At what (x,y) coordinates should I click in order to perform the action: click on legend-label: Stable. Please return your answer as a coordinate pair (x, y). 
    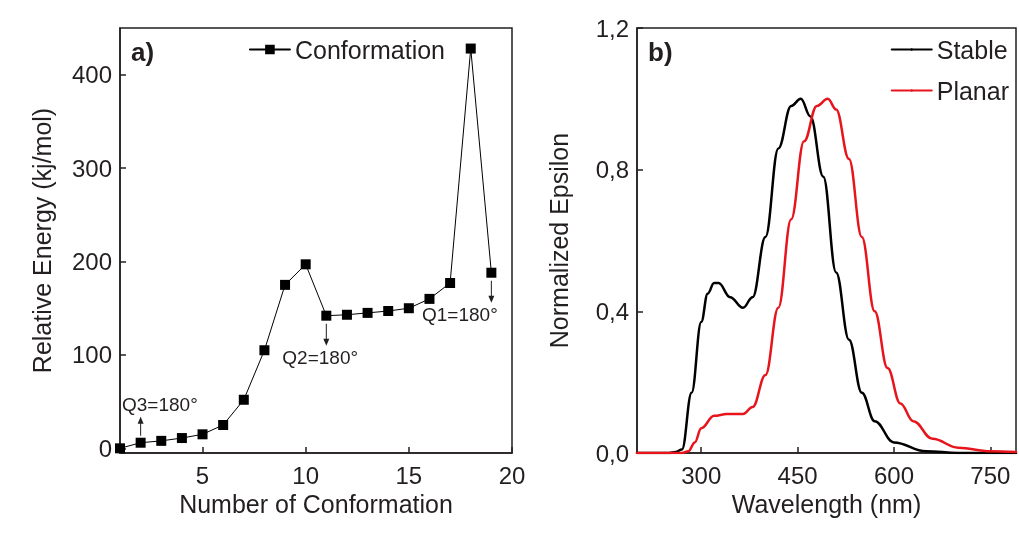
    Looking at the image, I should click on (972, 49).